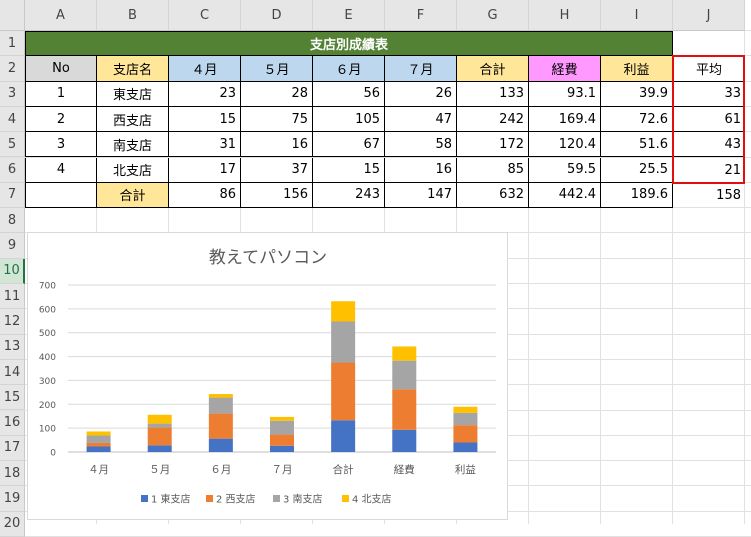  What do you see at coordinates (133, 15) in the screenshot?
I see `column-header-b: B` at bounding box center [133, 15].